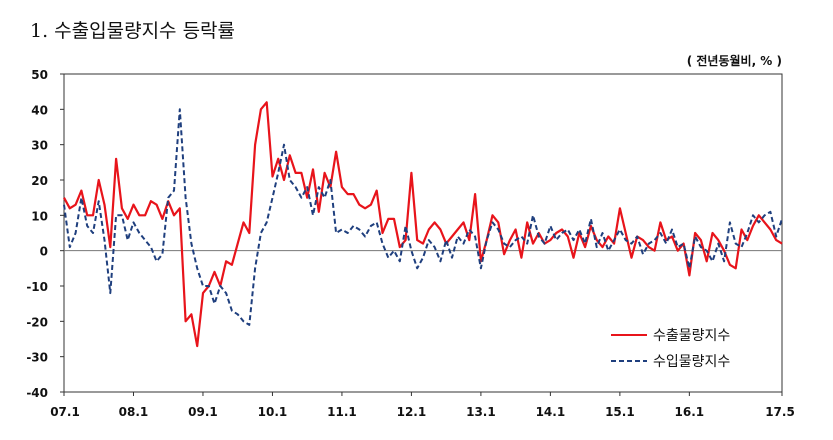 This screenshot has height=440, width=833. What do you see at coordinates (37, 393) in the screenshot?
I see `y-tick-label: -40` at bounding box center [37, 393].